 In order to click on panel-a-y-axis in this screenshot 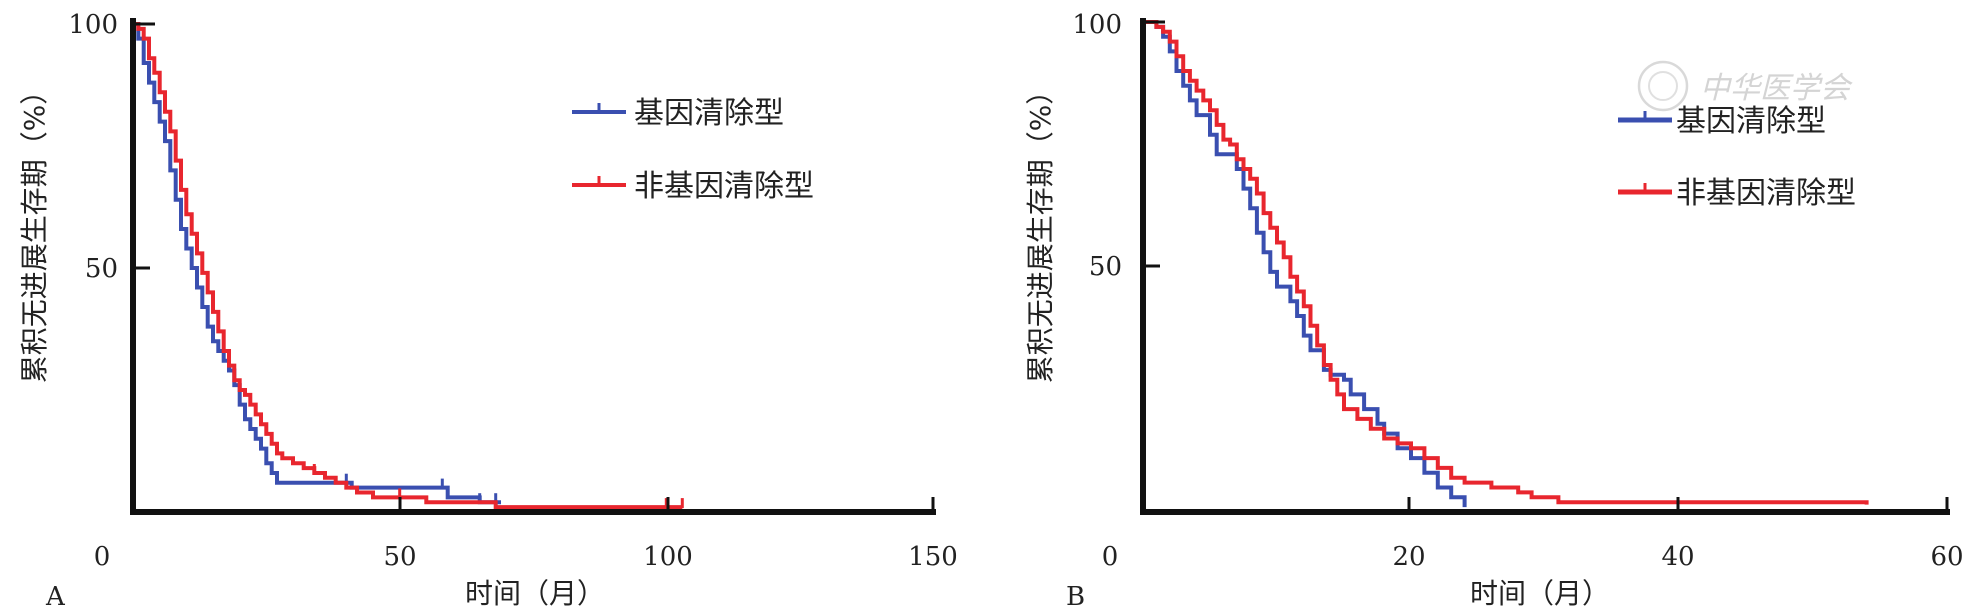, I will do `click(133, 265)`.